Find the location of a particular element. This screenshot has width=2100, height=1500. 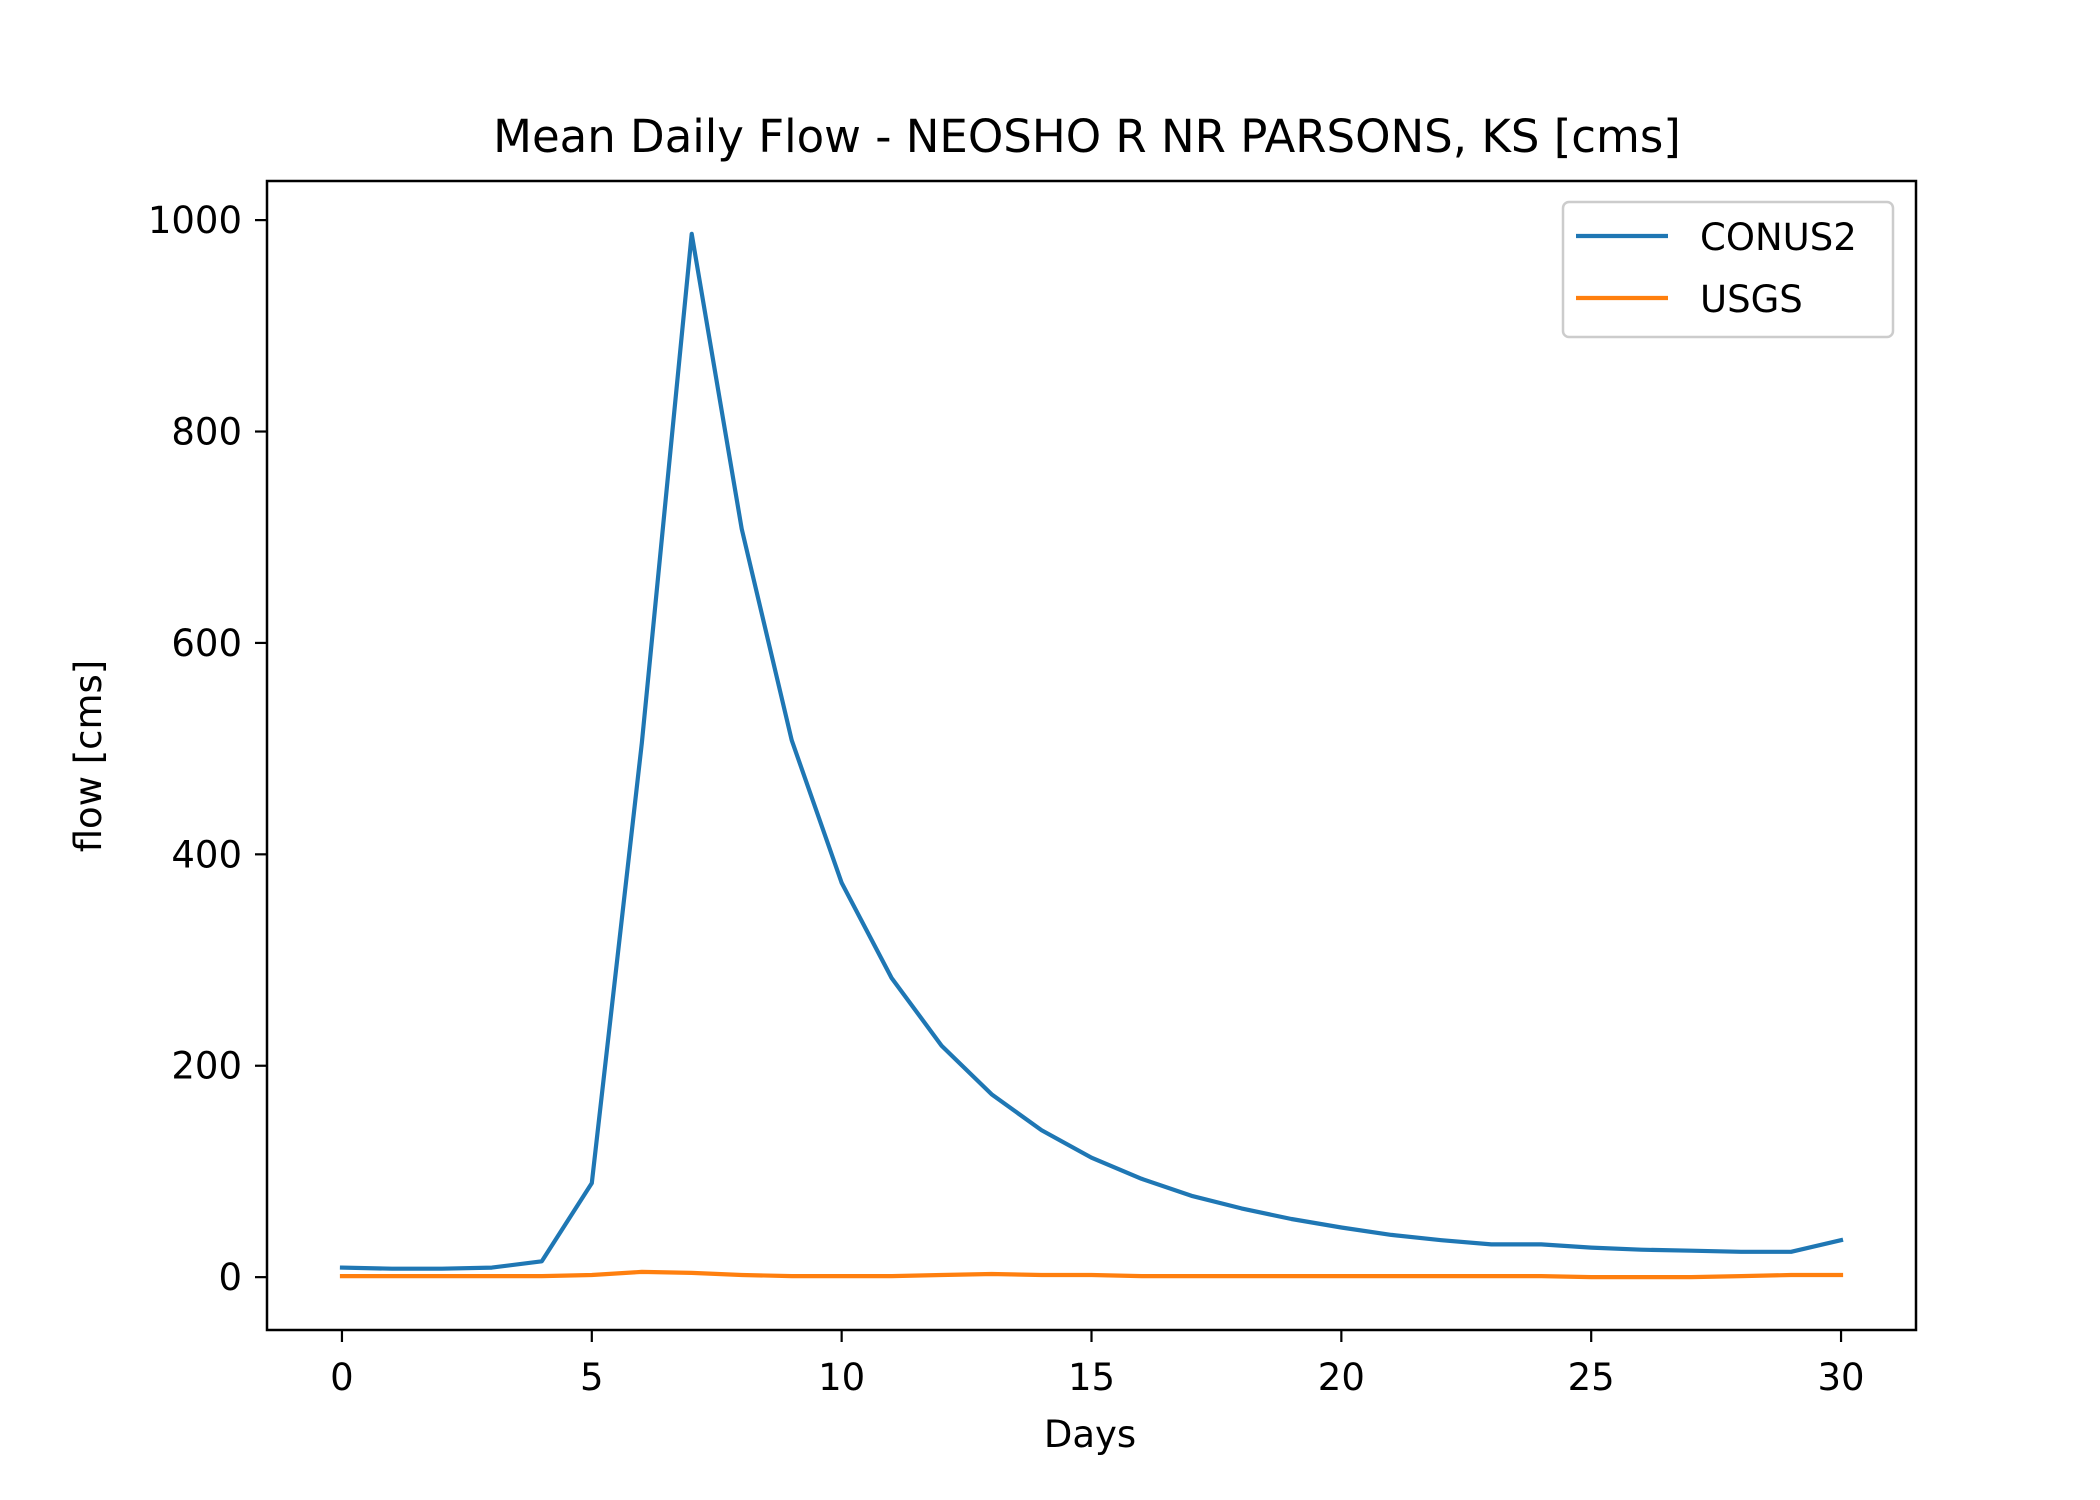

x-tick-label: 0 is located at coordinates (342, 1377).